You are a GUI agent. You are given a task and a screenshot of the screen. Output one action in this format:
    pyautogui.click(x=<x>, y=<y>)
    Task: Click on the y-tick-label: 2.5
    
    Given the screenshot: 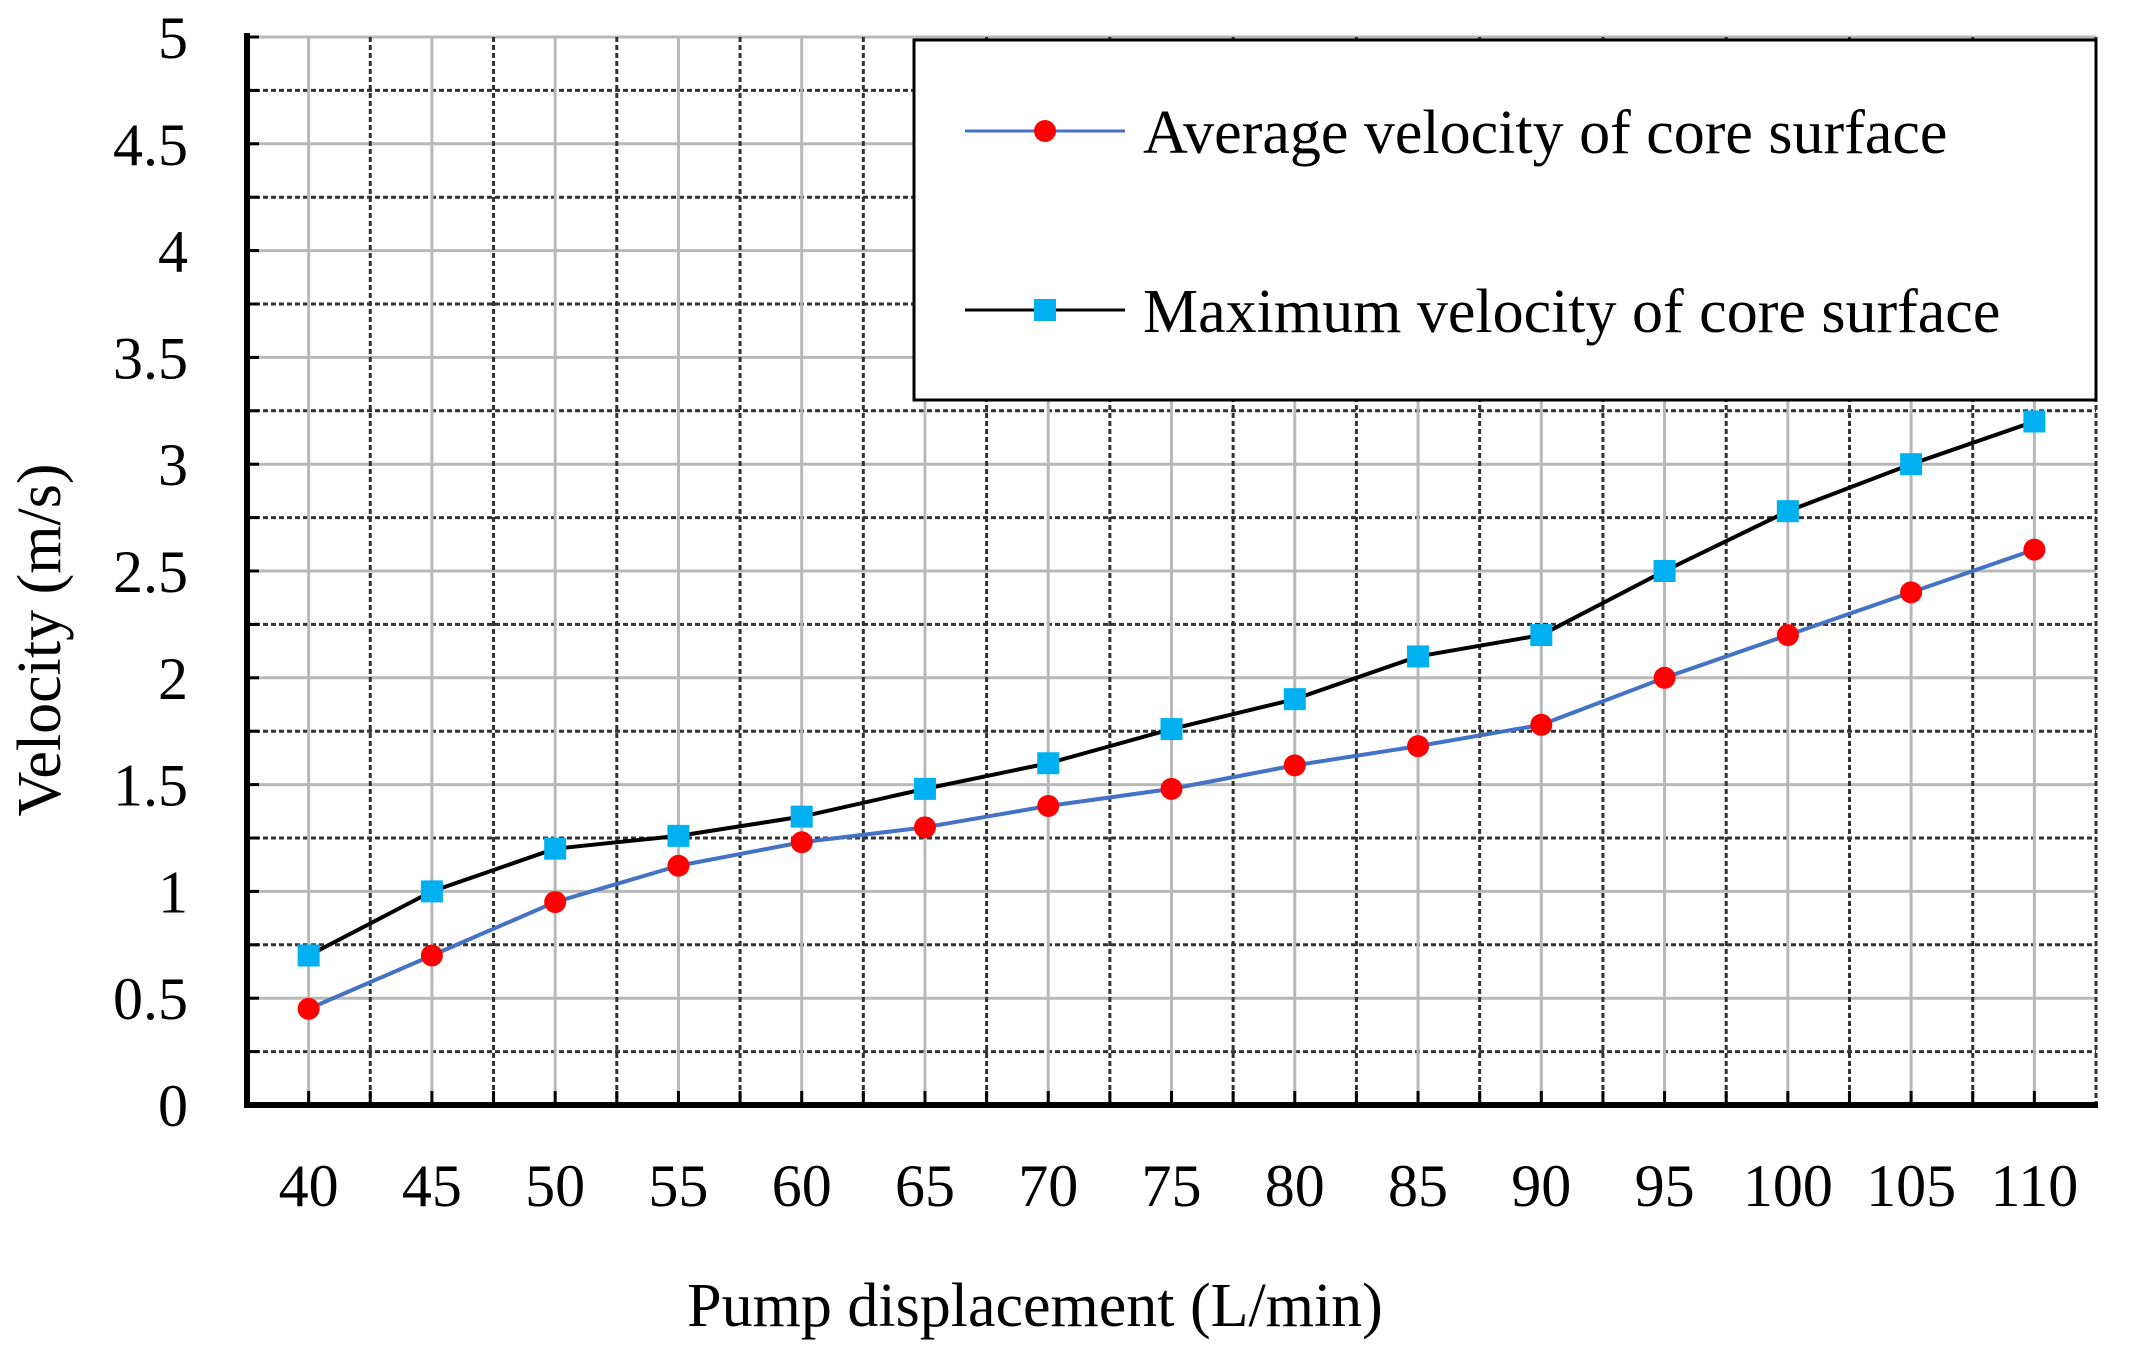 What is the action you would take?
    pyautogui.click(x=150, y=572)
    